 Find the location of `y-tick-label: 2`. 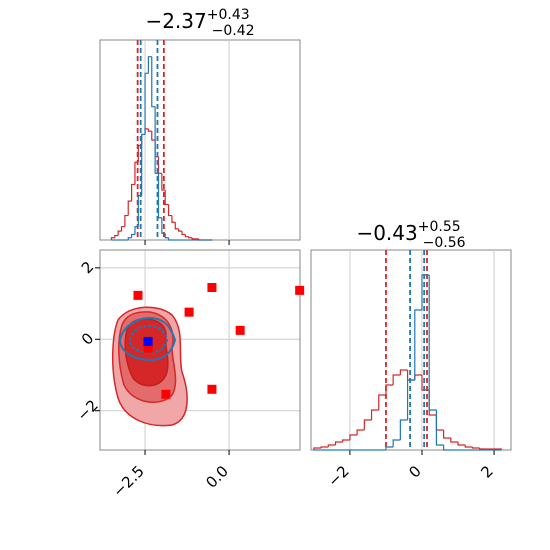

y-tick-label: 2 is located at coordinates (87, 267).